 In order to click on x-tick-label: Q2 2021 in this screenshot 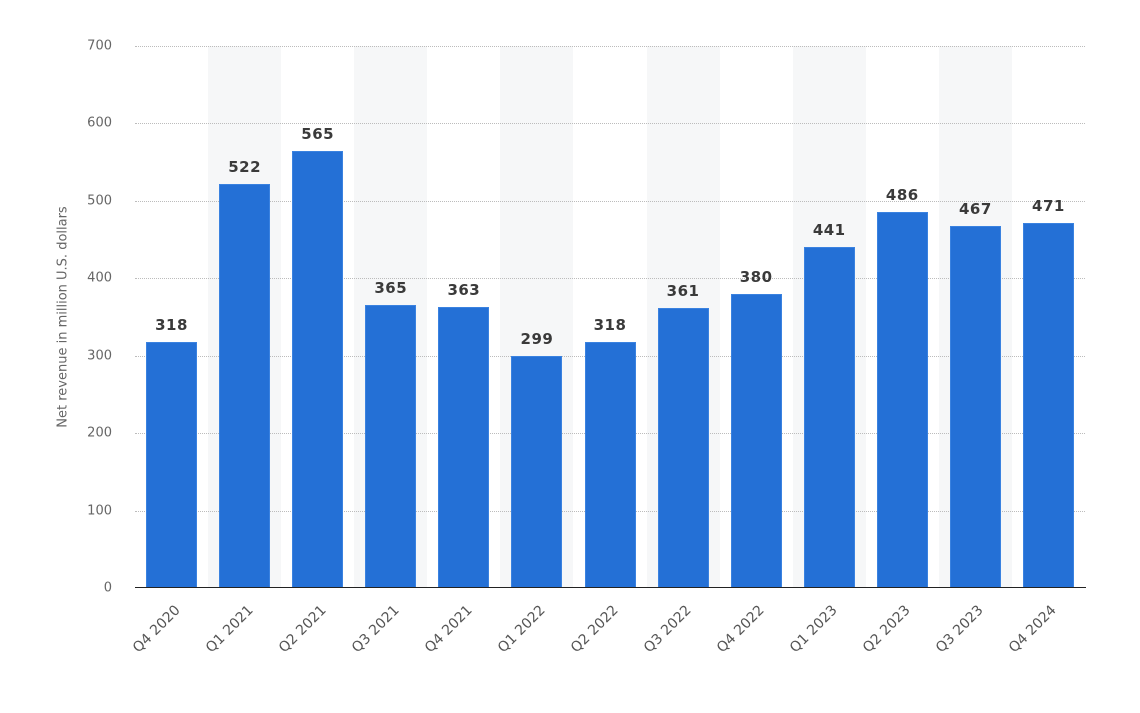, I will do `click(302, 629)`.